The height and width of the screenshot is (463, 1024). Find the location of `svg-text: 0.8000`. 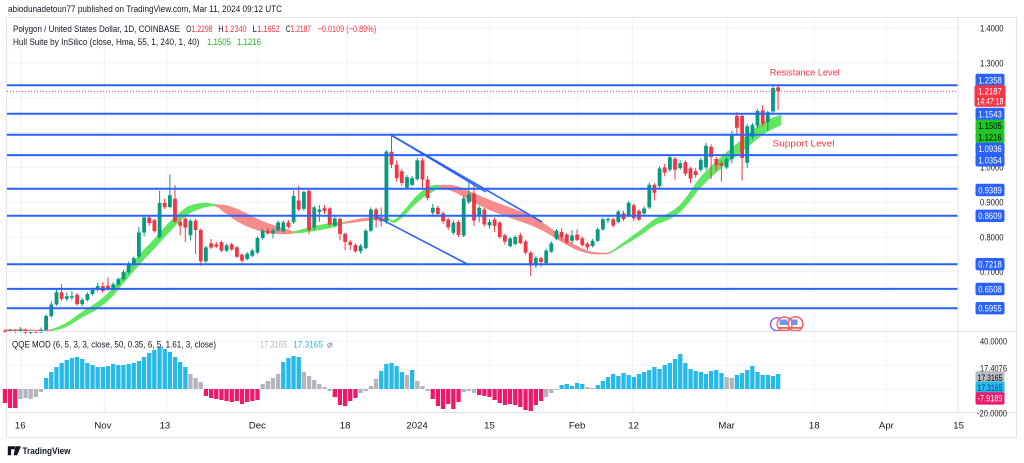

svg-text: 0.8000 is located at coordinates (992, 237).